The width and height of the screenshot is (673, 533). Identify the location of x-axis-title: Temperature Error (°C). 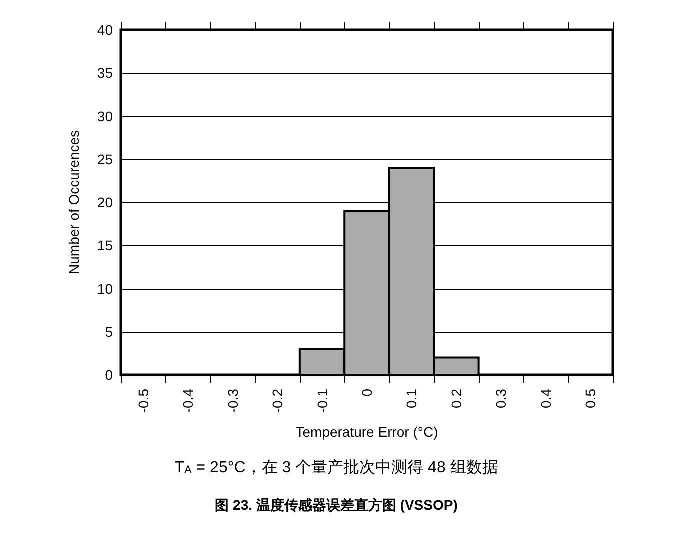
(367, 432).